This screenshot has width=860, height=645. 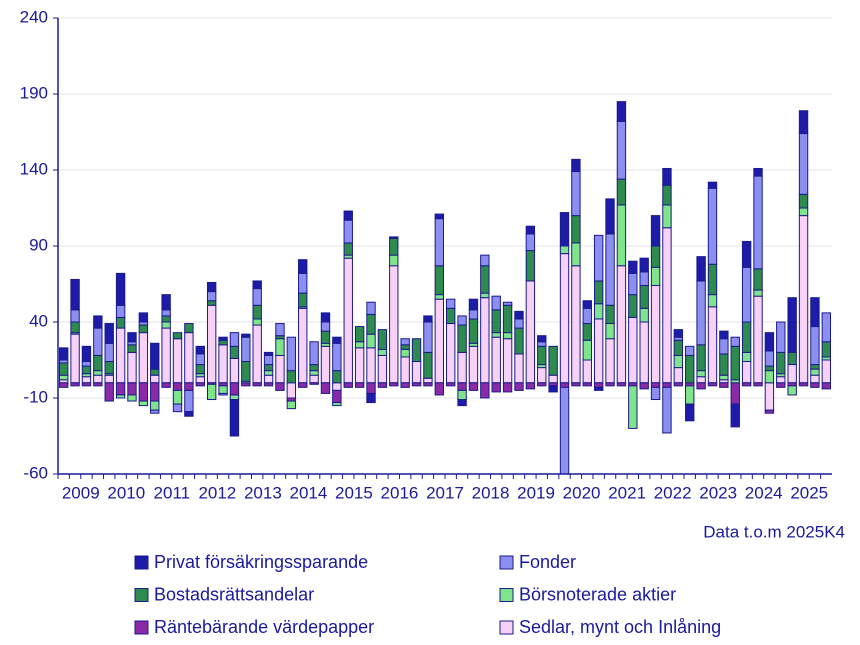 What do you see at coordinates (764, 492) in the screenshot?
I see `x-tick-label: 2024` at bounding box center [764, 492].